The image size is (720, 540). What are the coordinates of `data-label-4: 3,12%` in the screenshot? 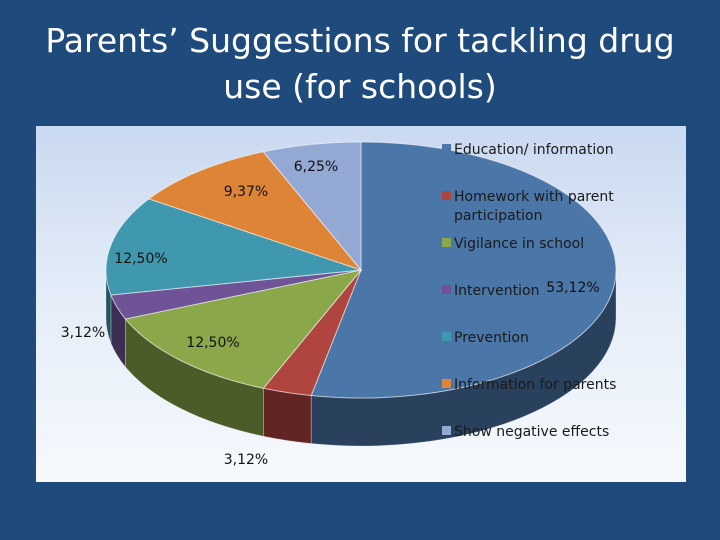 It's located at (83, 333).